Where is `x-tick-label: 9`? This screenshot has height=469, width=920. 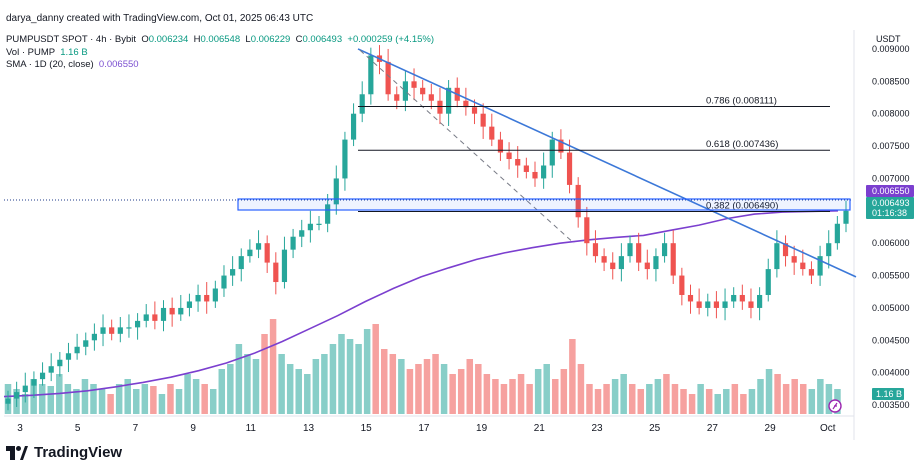
x-tick-label: 9 is located at coordinates (193, 428).